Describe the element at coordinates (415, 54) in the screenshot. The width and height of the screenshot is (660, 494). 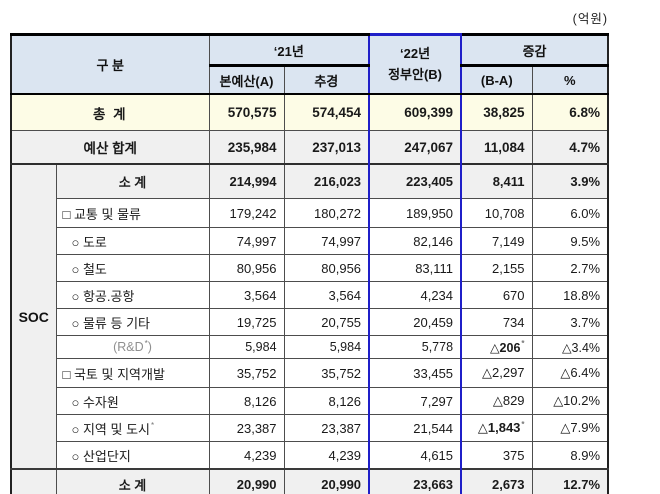
I see `header-year-22-line1: ‘22년` at that location.